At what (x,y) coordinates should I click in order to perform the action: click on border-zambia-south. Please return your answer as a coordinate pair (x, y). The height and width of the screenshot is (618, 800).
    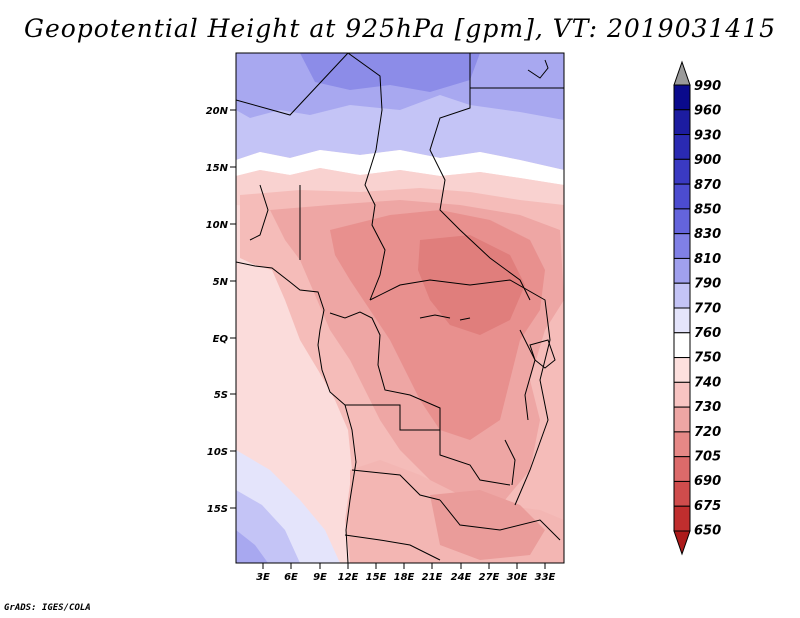
    Looking at the image, I should click on (500, 520).